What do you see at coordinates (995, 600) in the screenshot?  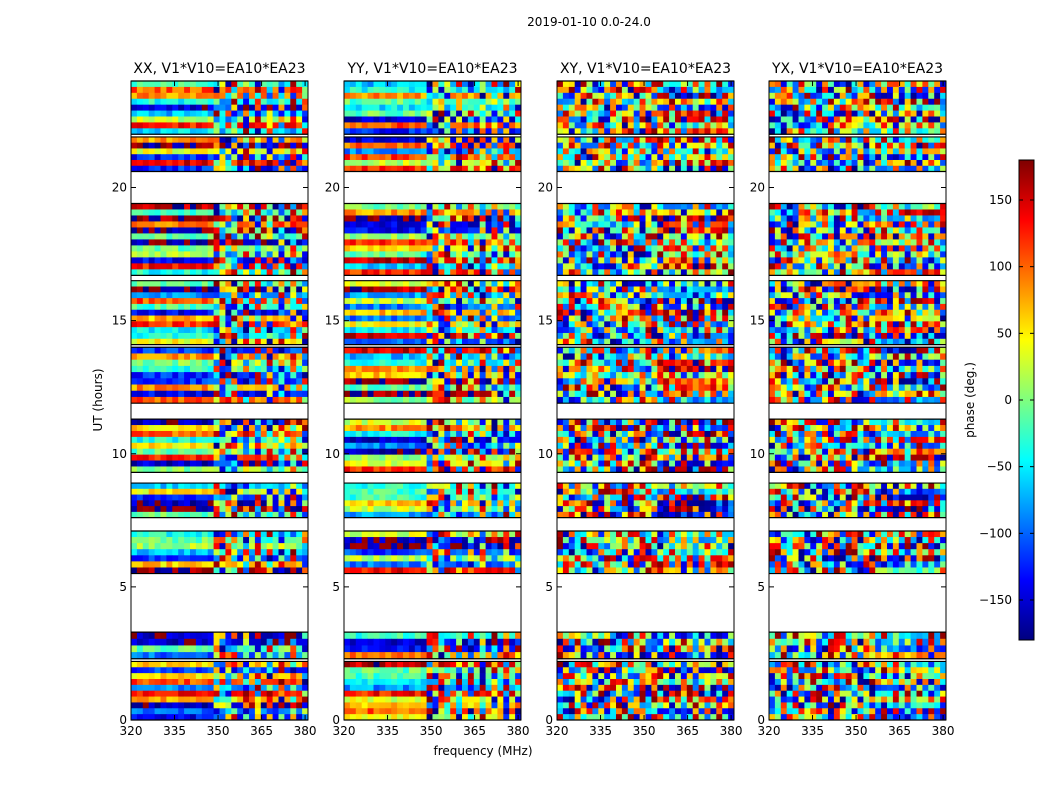 I see `colorbar-tick-label: −150` at bounding box center [995, 600].